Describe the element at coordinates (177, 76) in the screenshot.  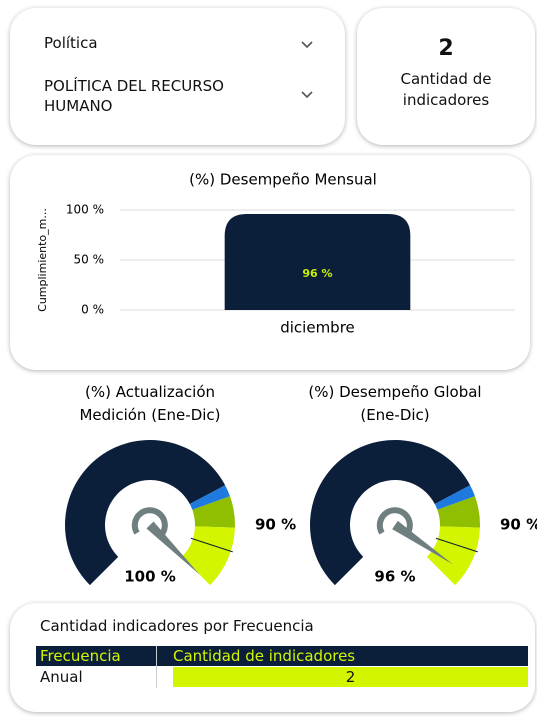
I see `filter-card: Política POLÍTICA DEL RECURSO HUMANO` at that location.